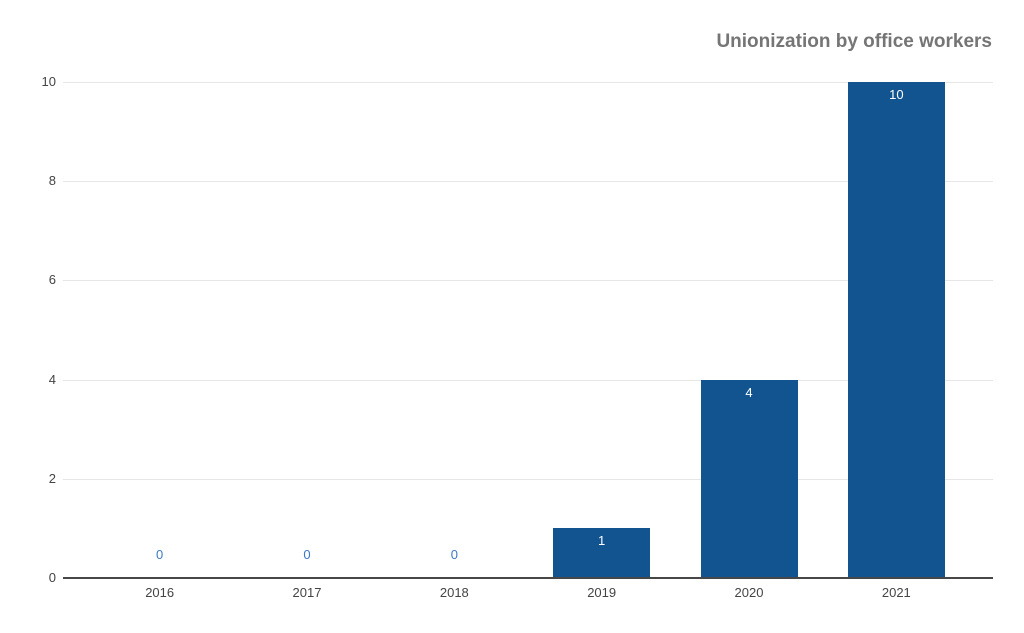 The image size is (1024, 633). Describe the element at coordinates (52, 181) in the screenshot. I see `y-axis-tick-label: 8` at that location.